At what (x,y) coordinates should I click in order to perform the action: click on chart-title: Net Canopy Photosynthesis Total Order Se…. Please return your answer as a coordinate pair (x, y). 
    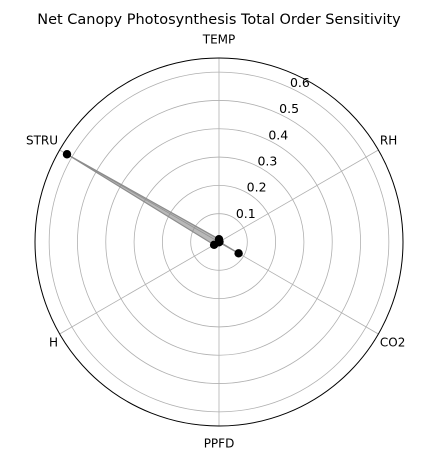
    Looking at the image, I should click on (219, 20).